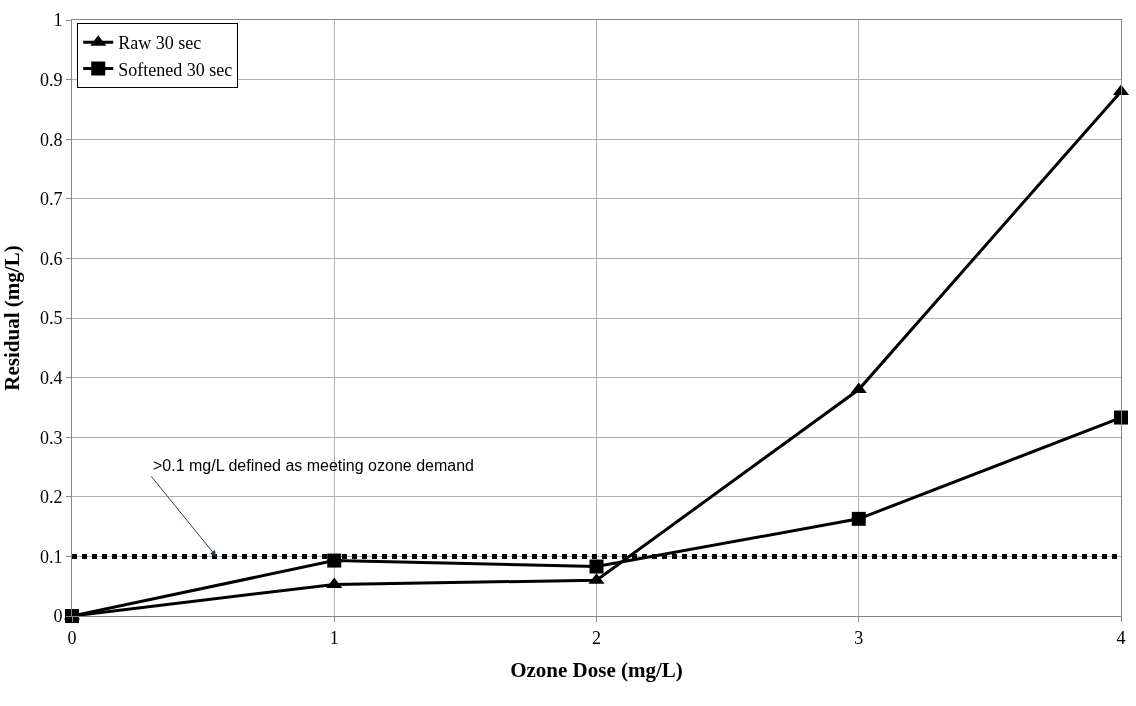  Describe the element at coordinates (72, 637) in the screenshot. I see `x-tick-label: 0` at that location.